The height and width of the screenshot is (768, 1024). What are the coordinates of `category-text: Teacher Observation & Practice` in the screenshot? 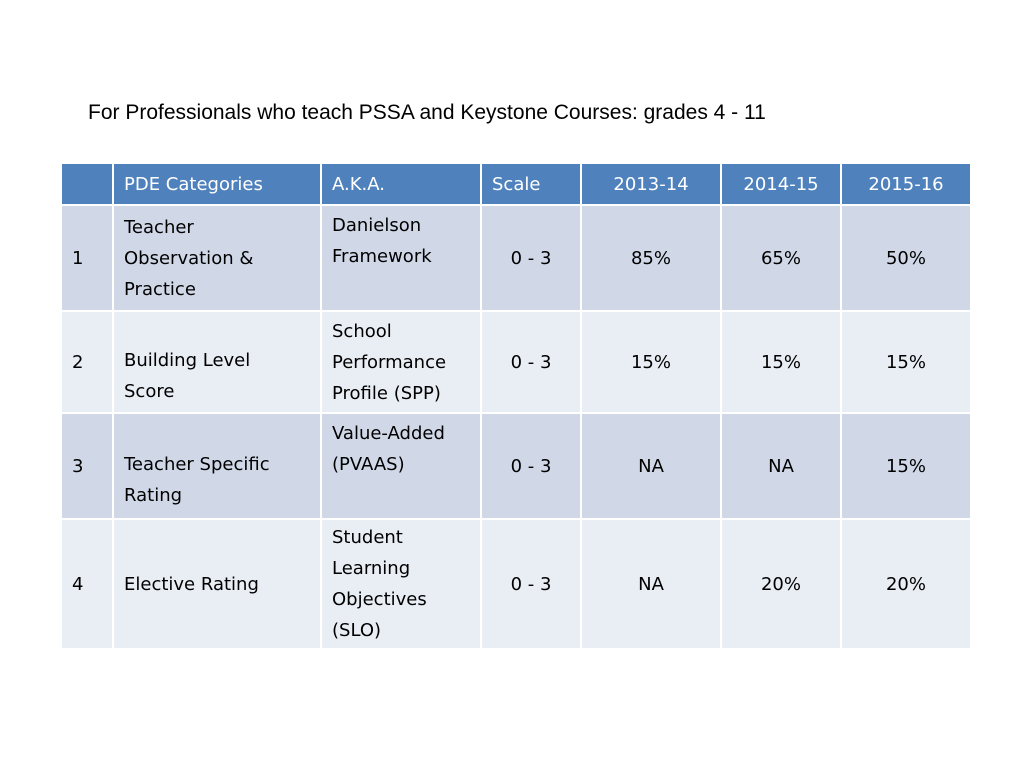 It's located at (189, 258).